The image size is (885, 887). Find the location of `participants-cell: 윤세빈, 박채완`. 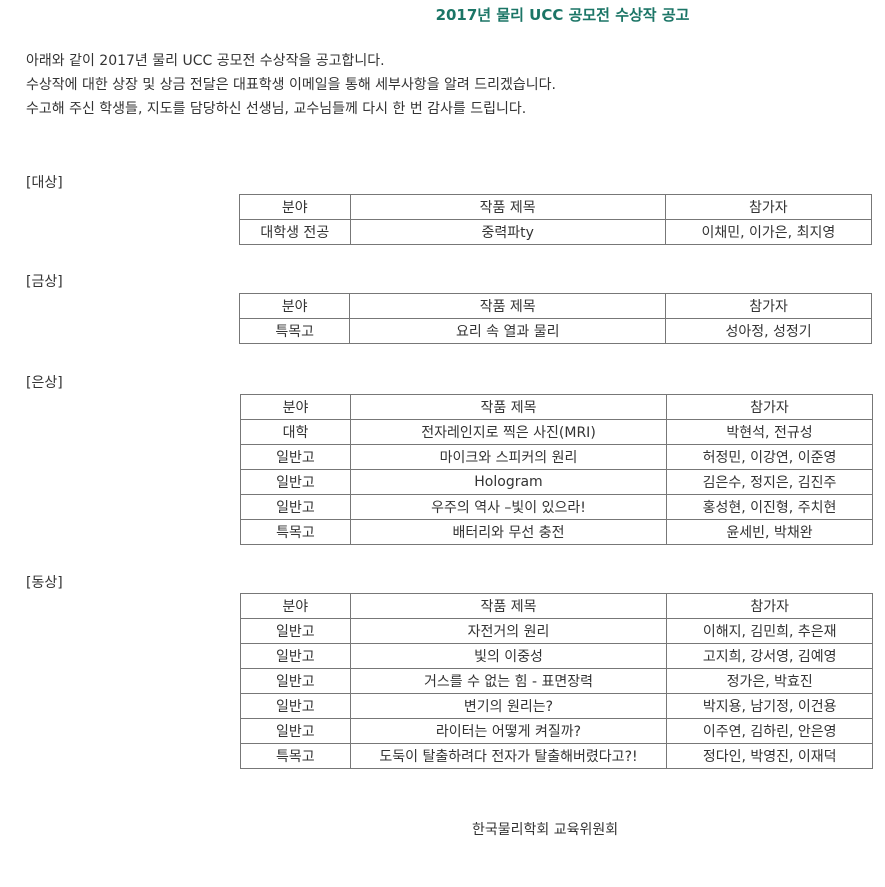

participants-cell: 윤세빈, 박채완 is located at coordinates (769, 532).